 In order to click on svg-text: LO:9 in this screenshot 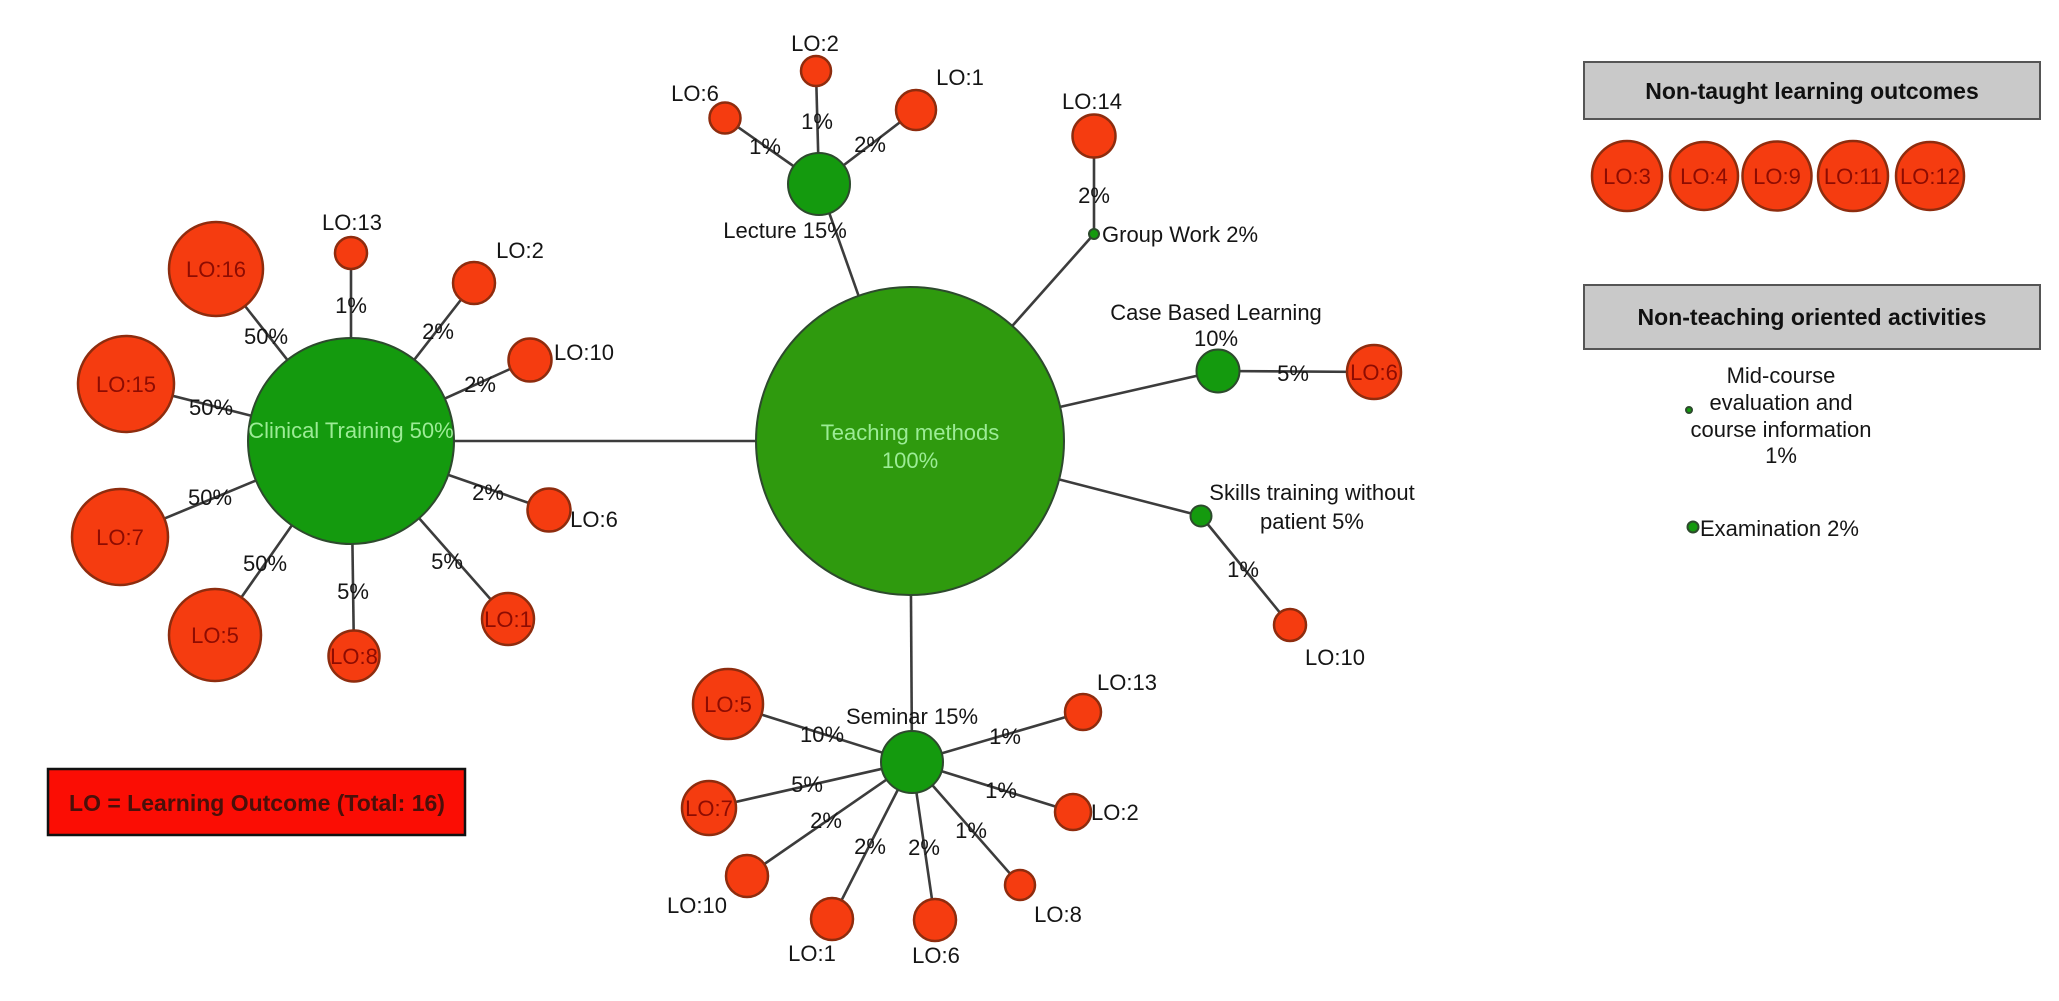, I will do `click(1777, 176)`.